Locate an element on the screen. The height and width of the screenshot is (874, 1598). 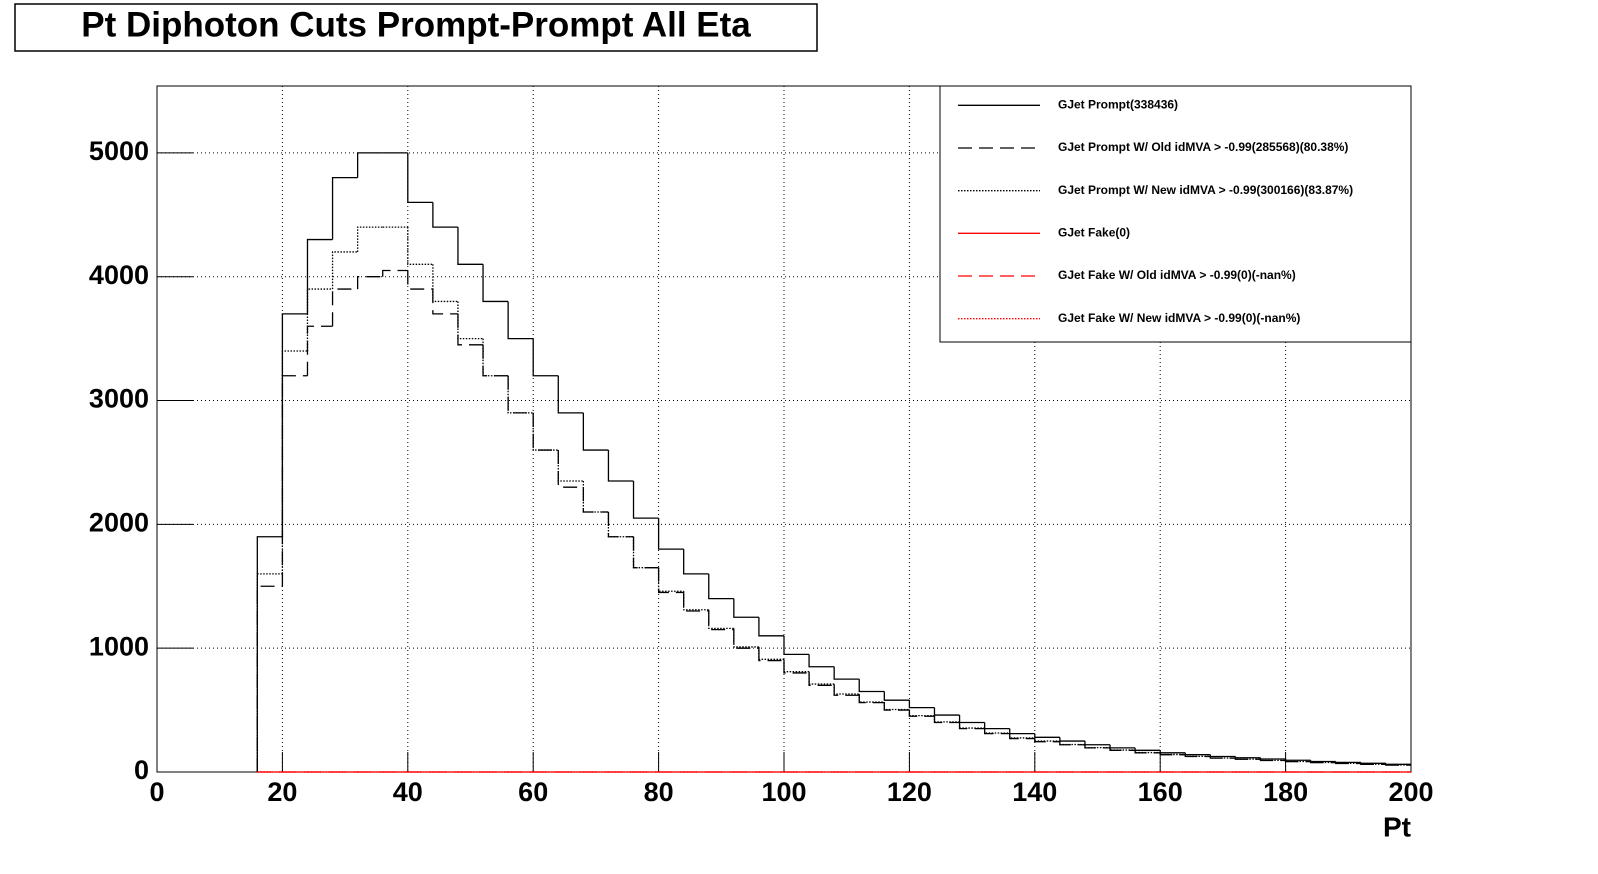
title-box is located at coordinates (416, 27).